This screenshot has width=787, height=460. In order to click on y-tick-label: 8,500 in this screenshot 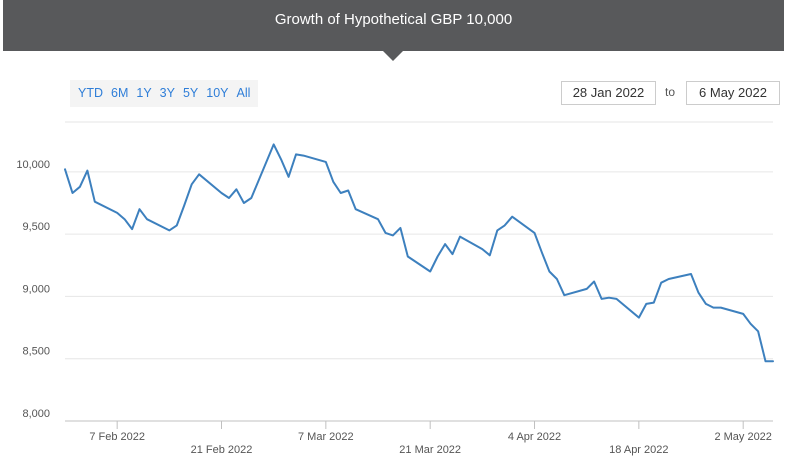, I will do `click(36, 352)`.